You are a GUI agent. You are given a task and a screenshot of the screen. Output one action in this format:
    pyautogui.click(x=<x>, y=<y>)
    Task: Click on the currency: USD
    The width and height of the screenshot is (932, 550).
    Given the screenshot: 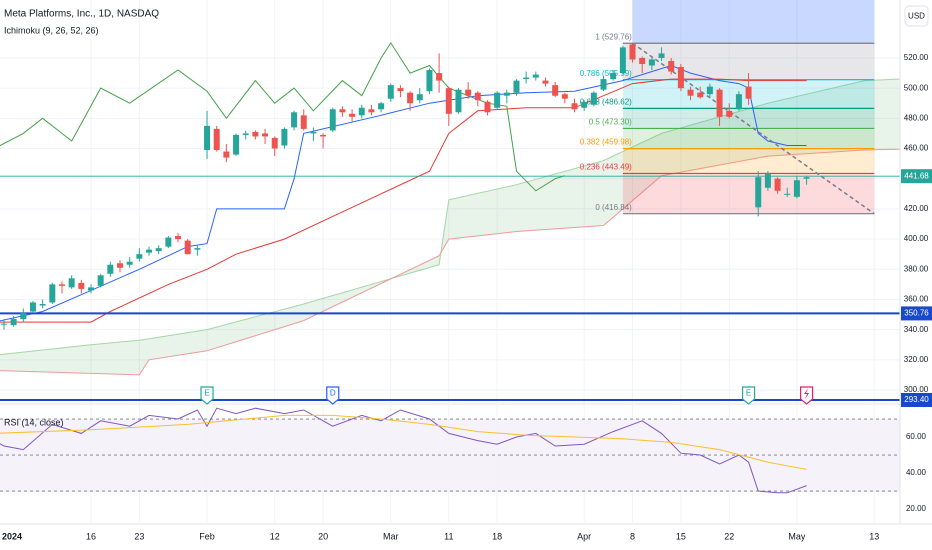 What is the action you would take?
    pyautogui.click(x=916, y=16)
    